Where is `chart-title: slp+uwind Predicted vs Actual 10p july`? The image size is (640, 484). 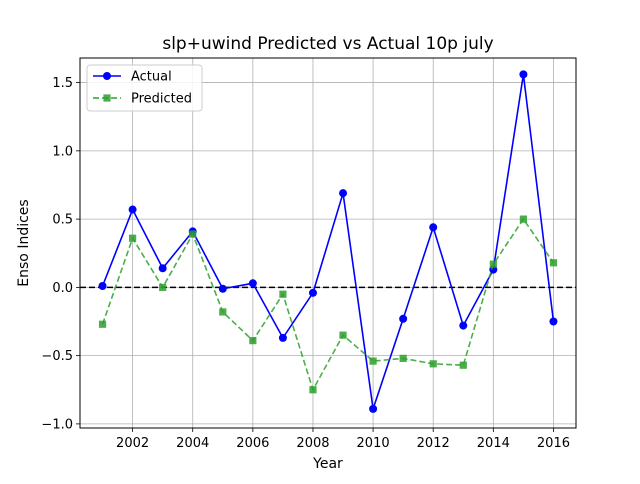 chart-title: slp+uwind Predicted vs Actual 10p july is located at coordinates (327, 44).